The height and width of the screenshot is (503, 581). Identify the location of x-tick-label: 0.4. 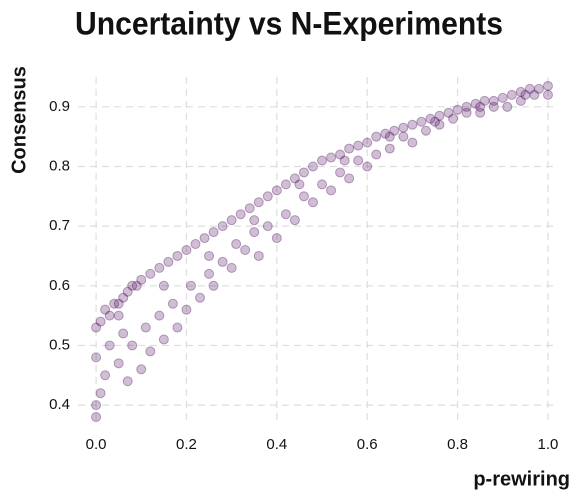
(276, 444).